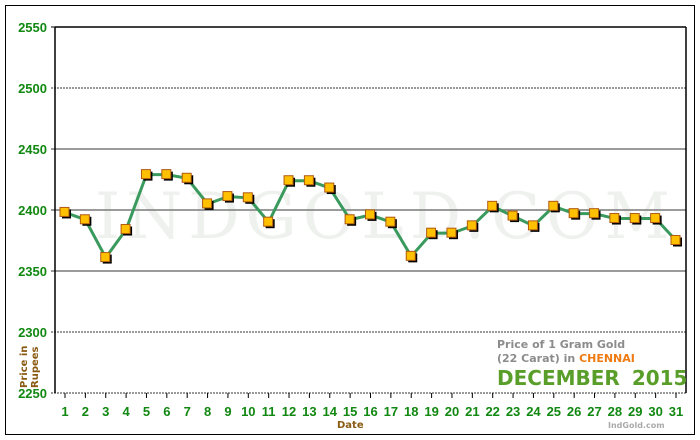 This screenshot has width=700, height=440. Describe the element at coordinates (554, 411) in the screenshot. I see `x-tick-label: 25` at that location.